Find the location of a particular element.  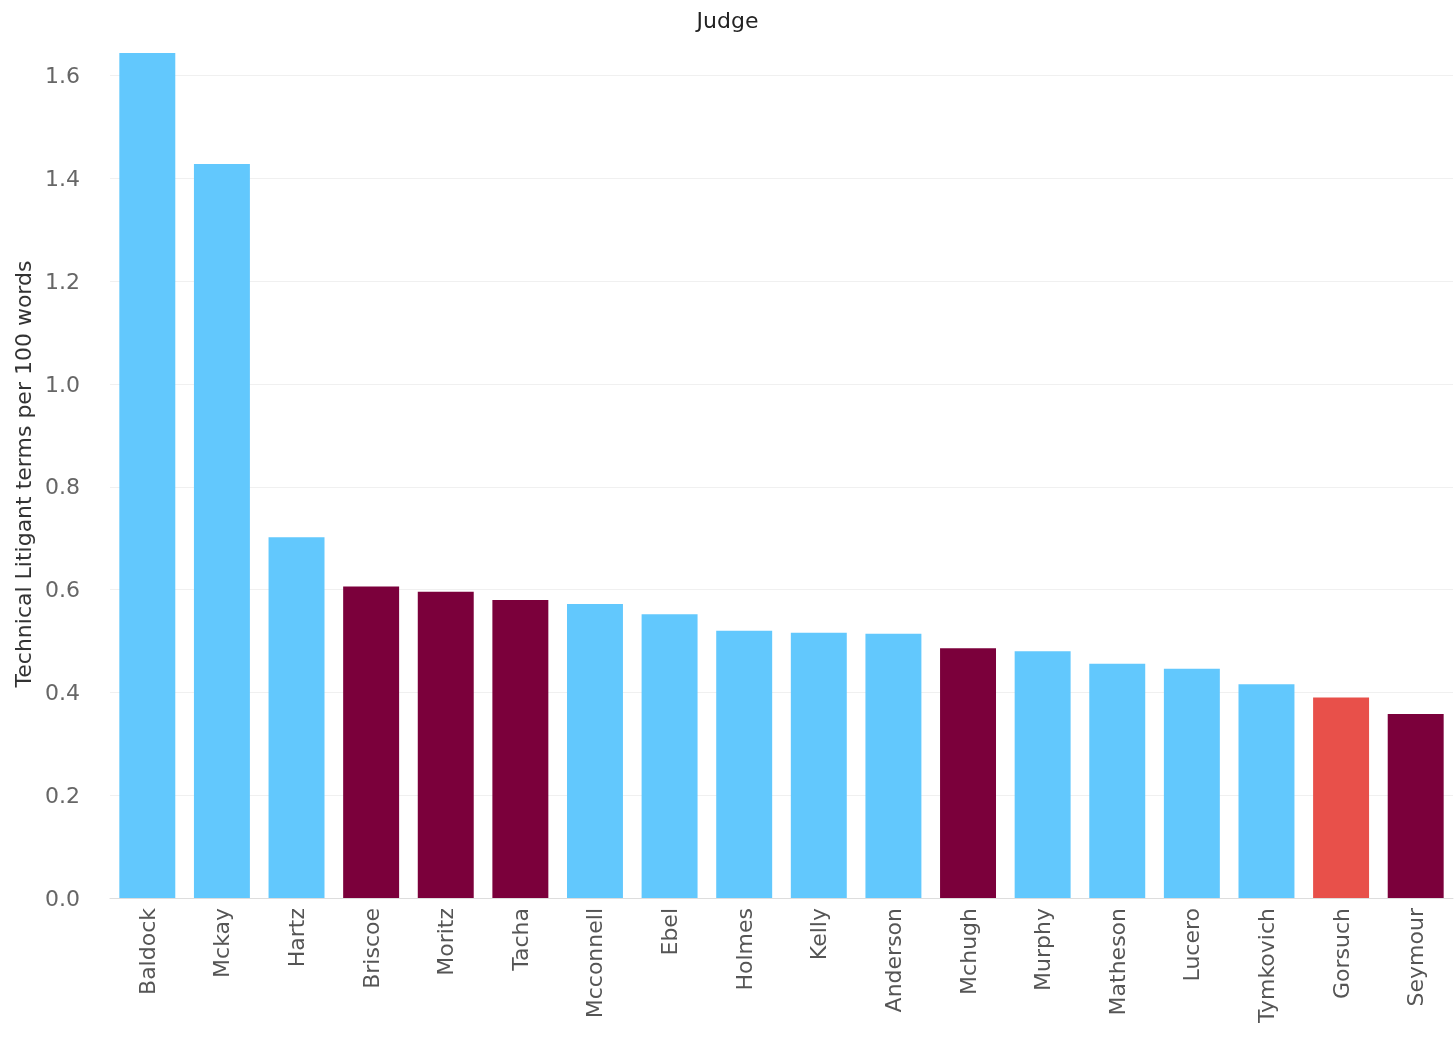

x-tick-label: Holmes is located at coordinates (744, 949).